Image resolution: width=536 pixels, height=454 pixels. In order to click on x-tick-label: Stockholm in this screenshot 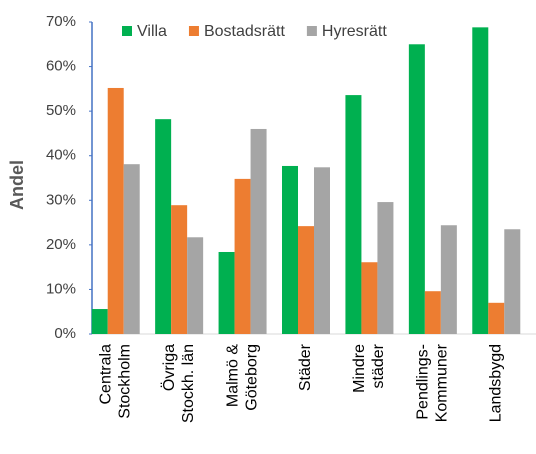, I will do `click(124, 381)`.